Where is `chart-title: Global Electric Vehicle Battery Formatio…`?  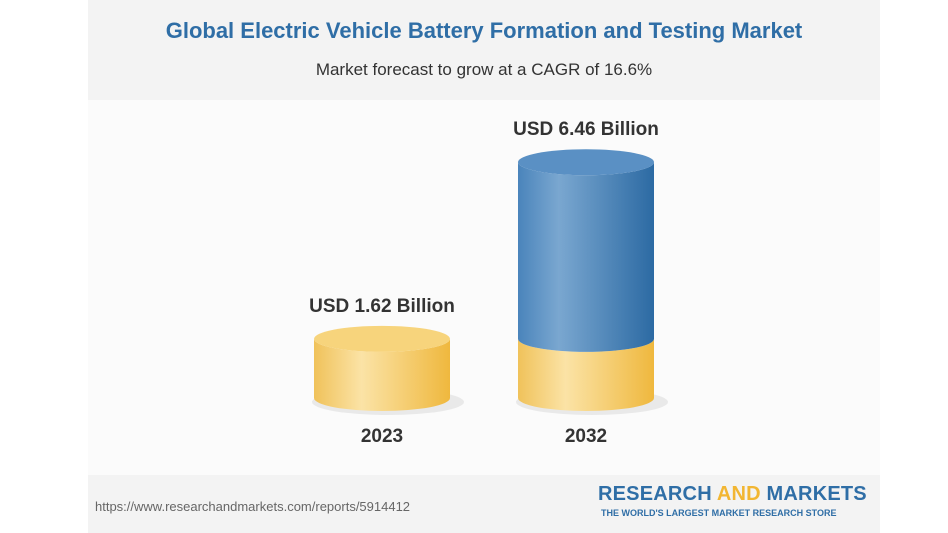 chart-title: Global Electric Vehicle Battery Formatio… is located at coordinates (484, 30).